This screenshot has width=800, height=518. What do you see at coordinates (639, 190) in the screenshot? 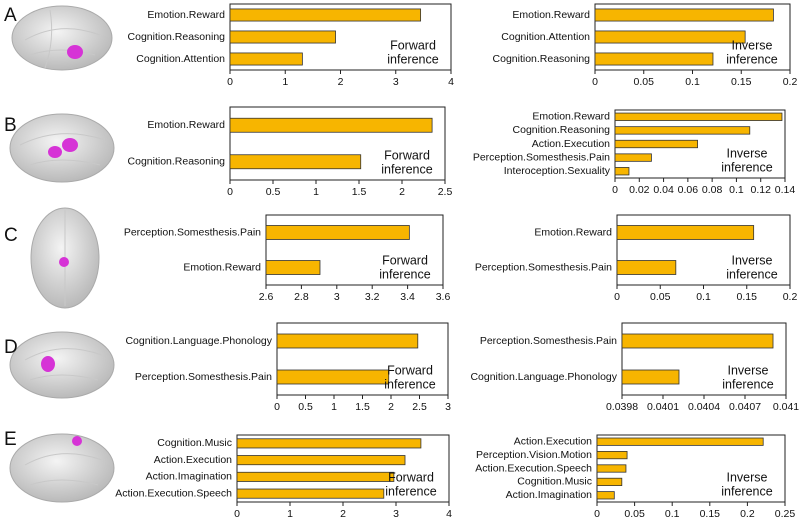
I see `x-tick-label: 0.02` at bounding box center [639, 190].